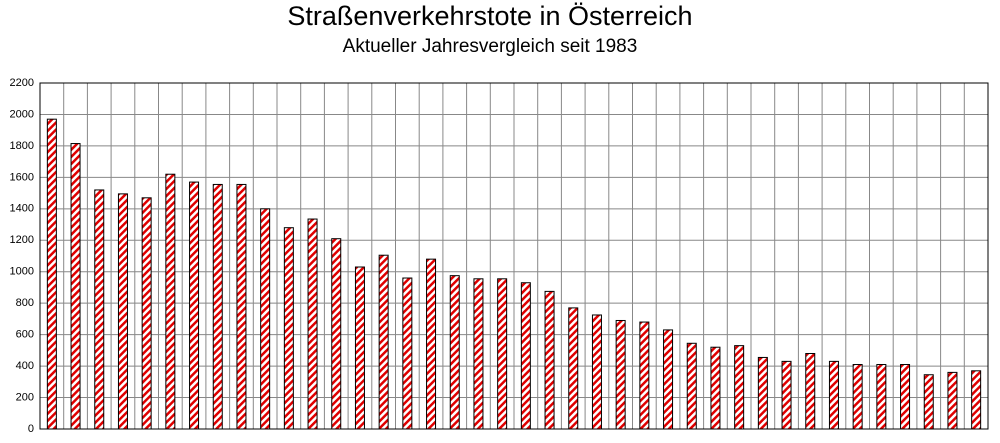  I want to click on y-tick-label: 200, so click(25, 397).